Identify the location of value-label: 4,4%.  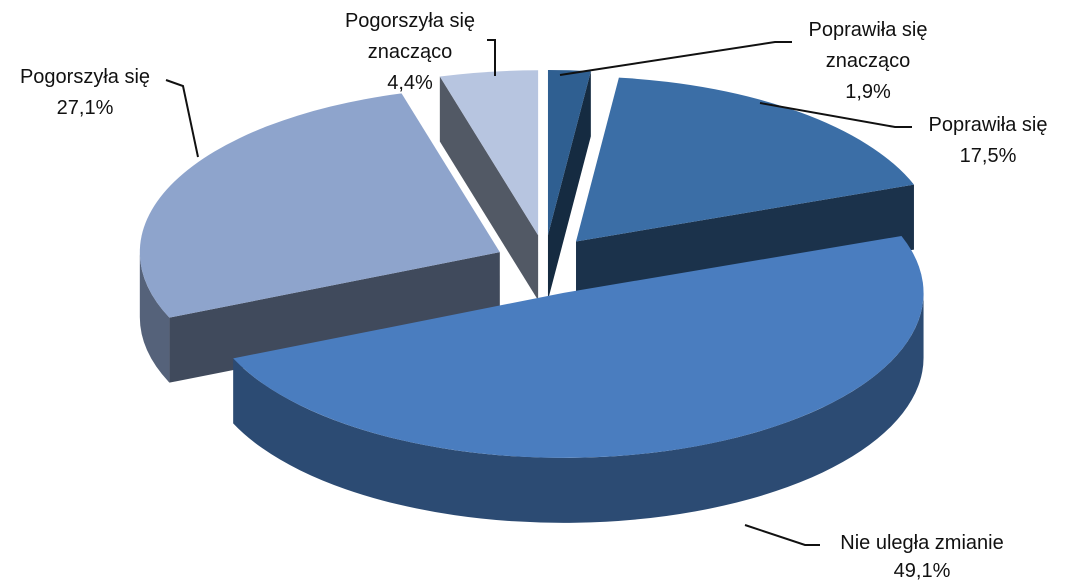
(410, 83).